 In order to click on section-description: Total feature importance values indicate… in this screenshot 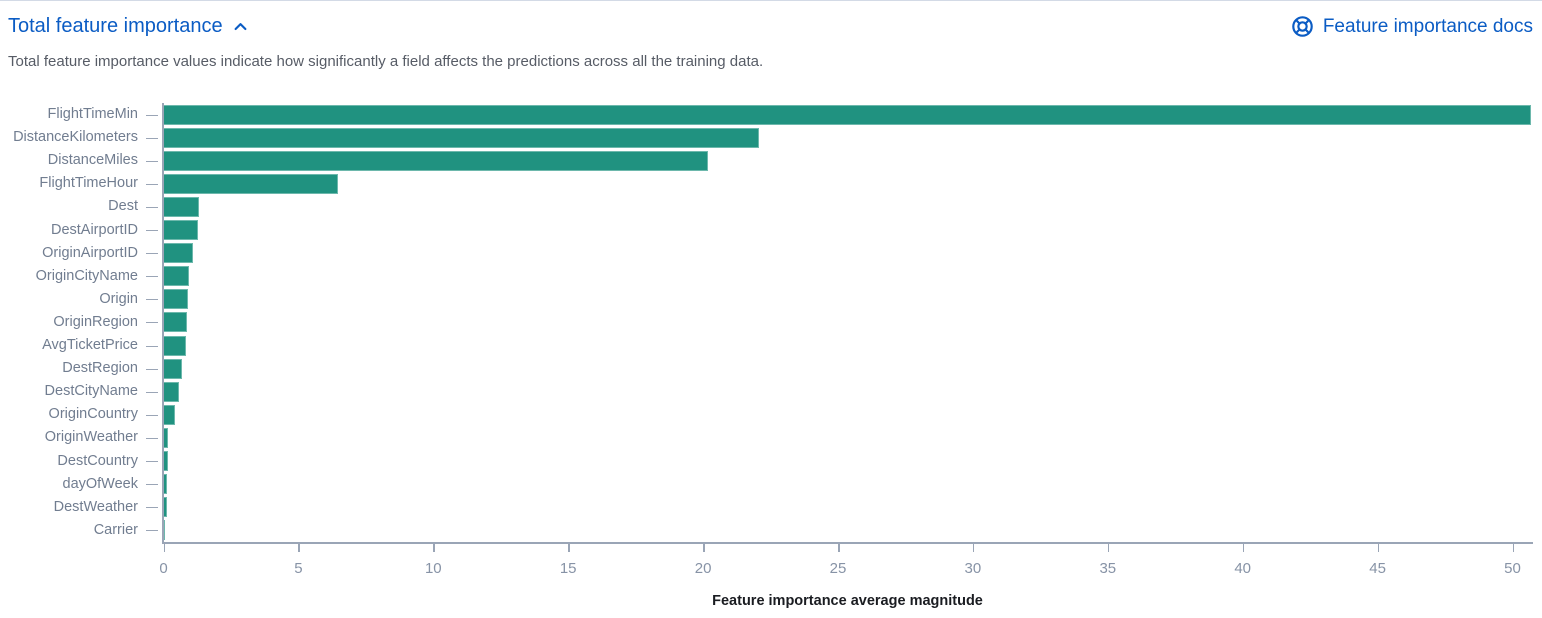, I will do `click(386, 61)`.